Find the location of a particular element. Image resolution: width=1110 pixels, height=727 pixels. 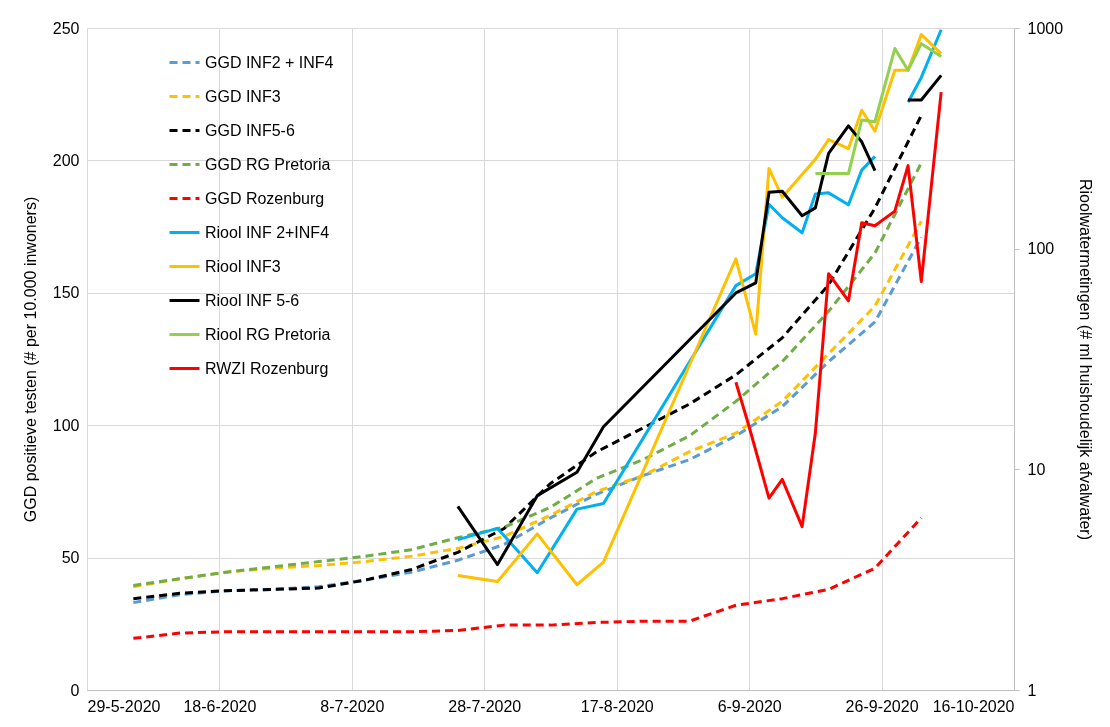

y-tick-label: 50 is located at coordinates (70, 558).